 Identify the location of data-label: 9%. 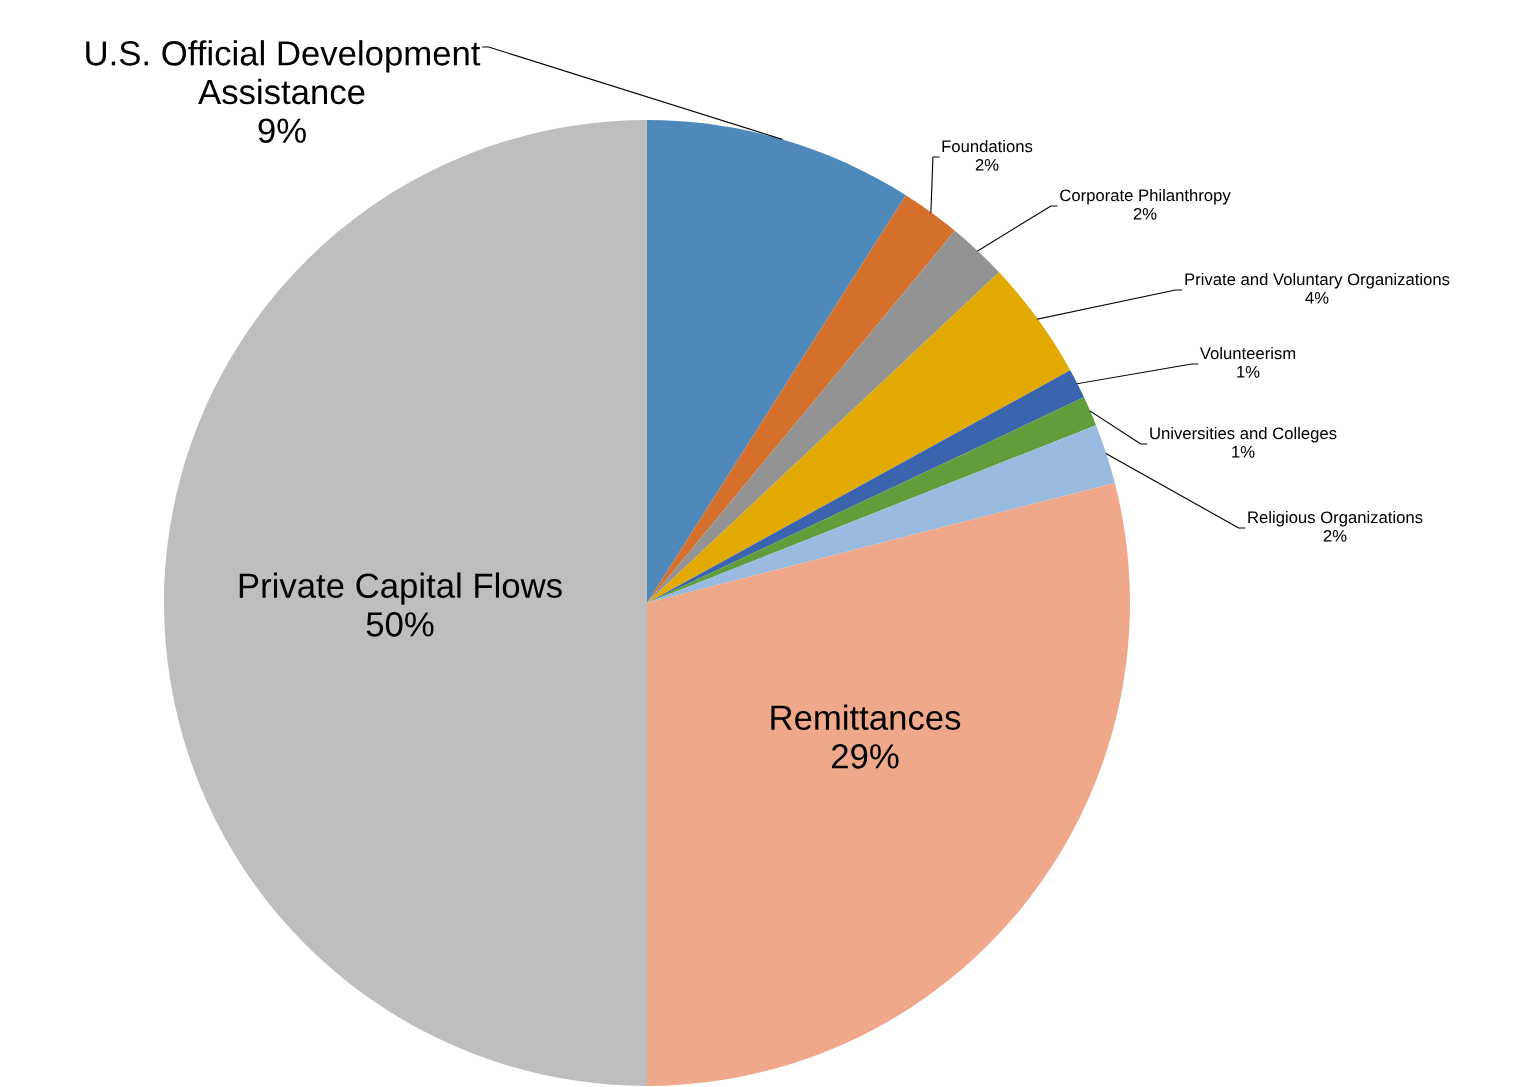
(282, 130).